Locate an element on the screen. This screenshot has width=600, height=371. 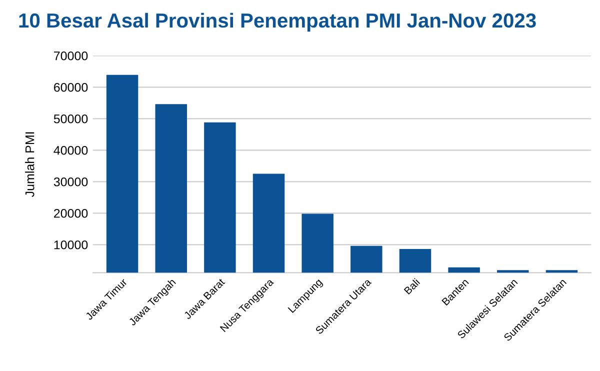
y-tick-label: 10000 is located at coordinates (71, 245).